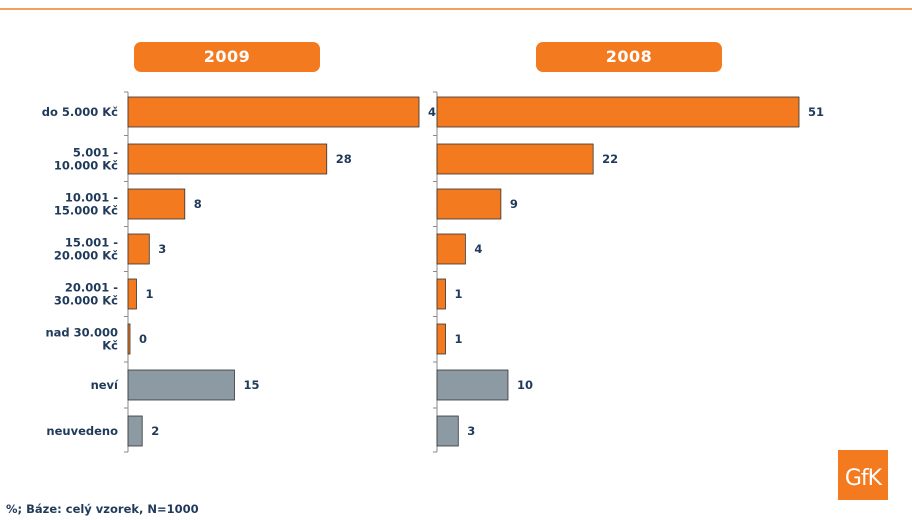 Image resolution: width=912 pixels, height=520 pixels. What do you see at coordinates (110, 346) in the screenshot?
I see `category-label-line: Kč` at bounding box center [110, 346].